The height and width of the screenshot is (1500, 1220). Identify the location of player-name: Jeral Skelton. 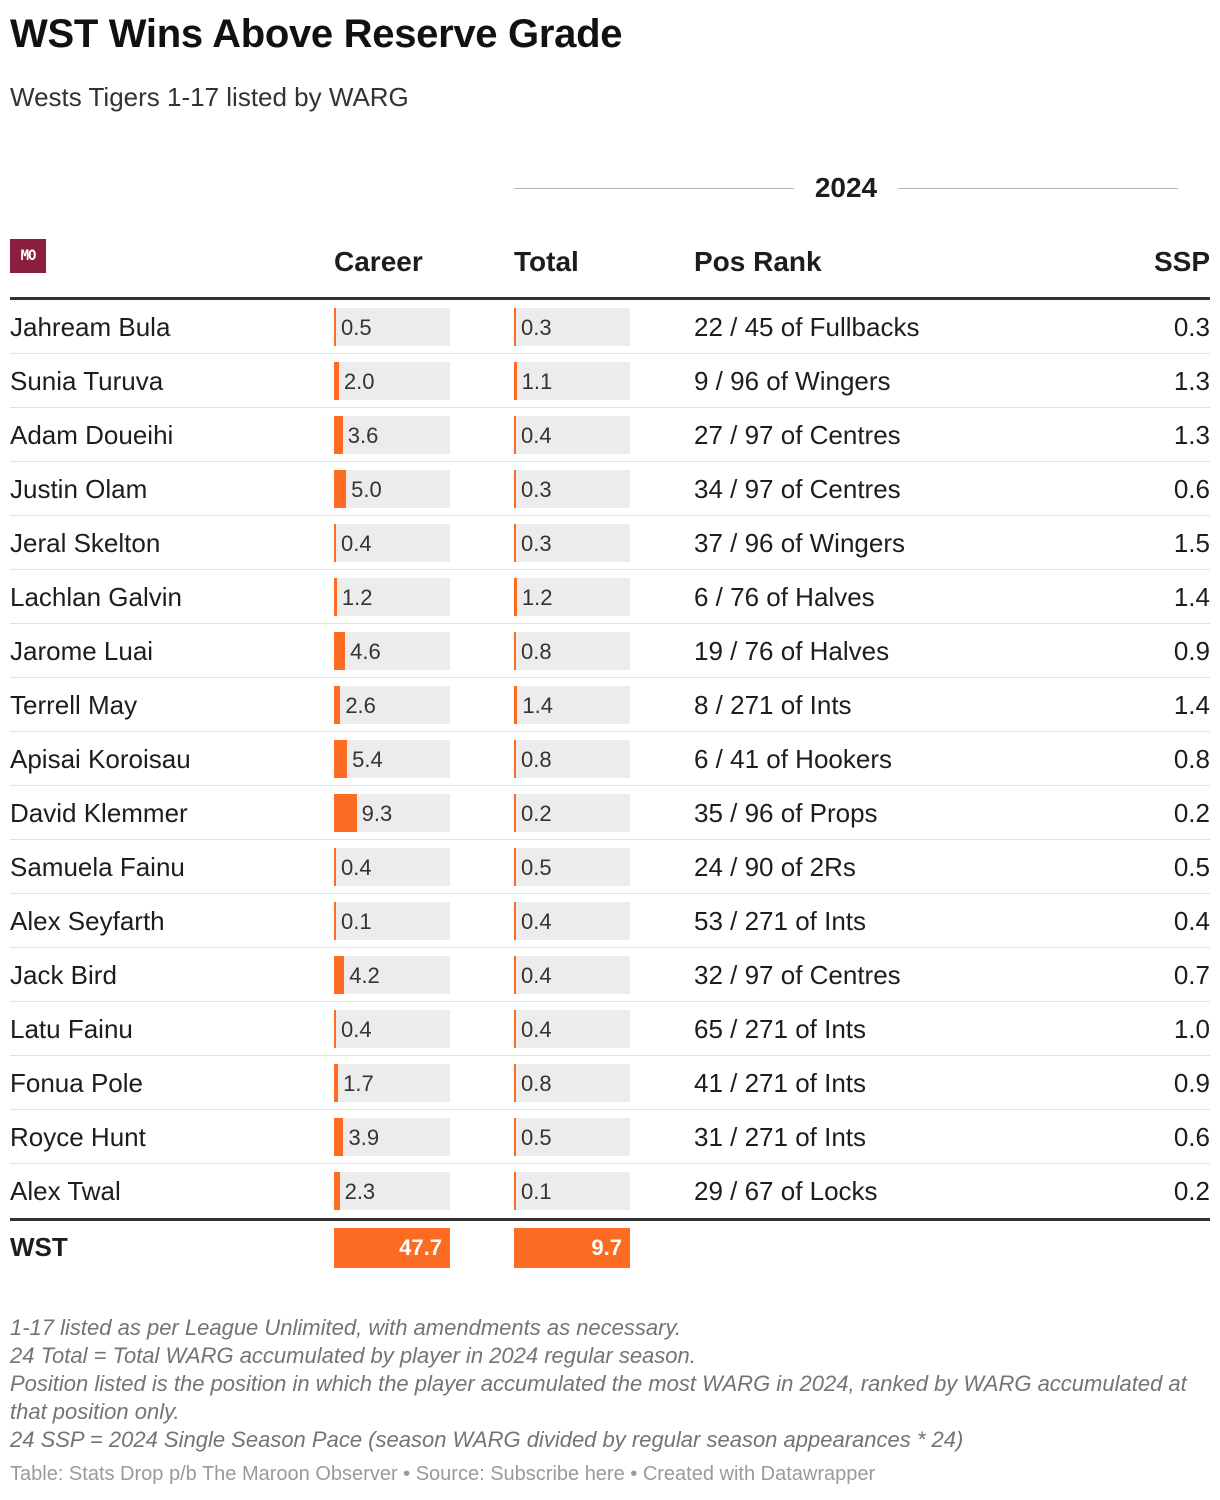
(85, 543).